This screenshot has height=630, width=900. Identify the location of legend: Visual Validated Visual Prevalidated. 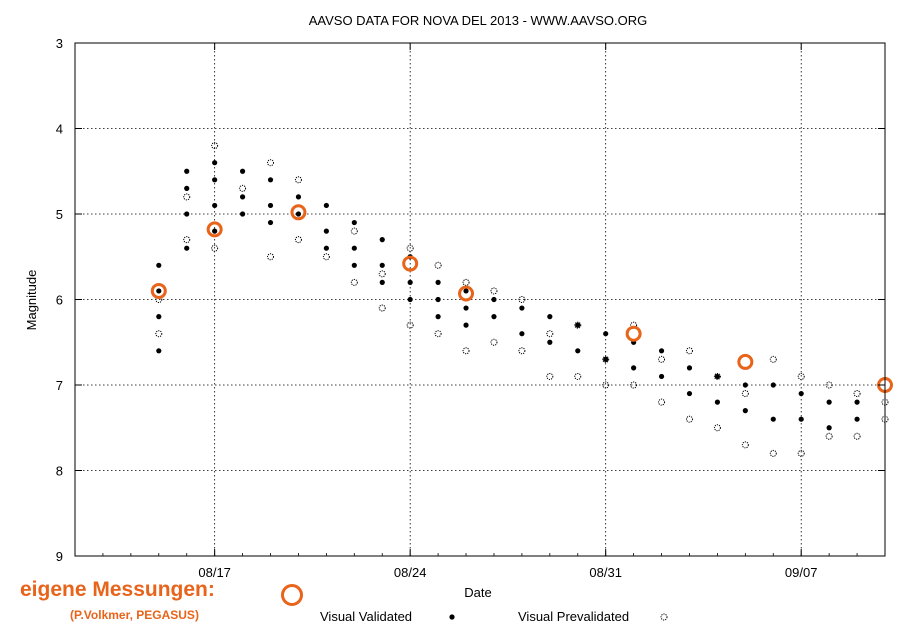
(494, 616).